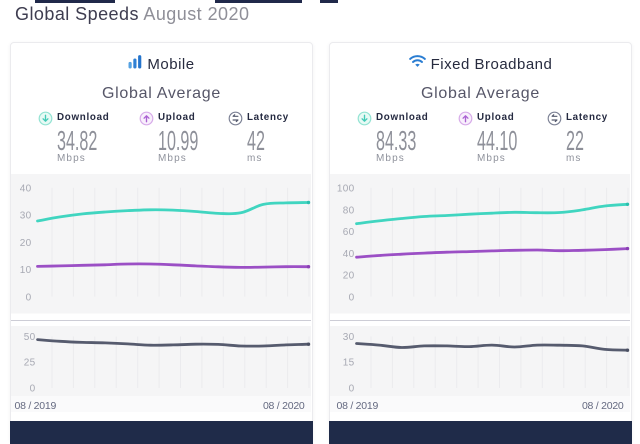 The height and width of the screenshot is (444, 640). Describe the element at coordinates (30, 363) in the screenshot. I see `svg-text: 25` at that location.